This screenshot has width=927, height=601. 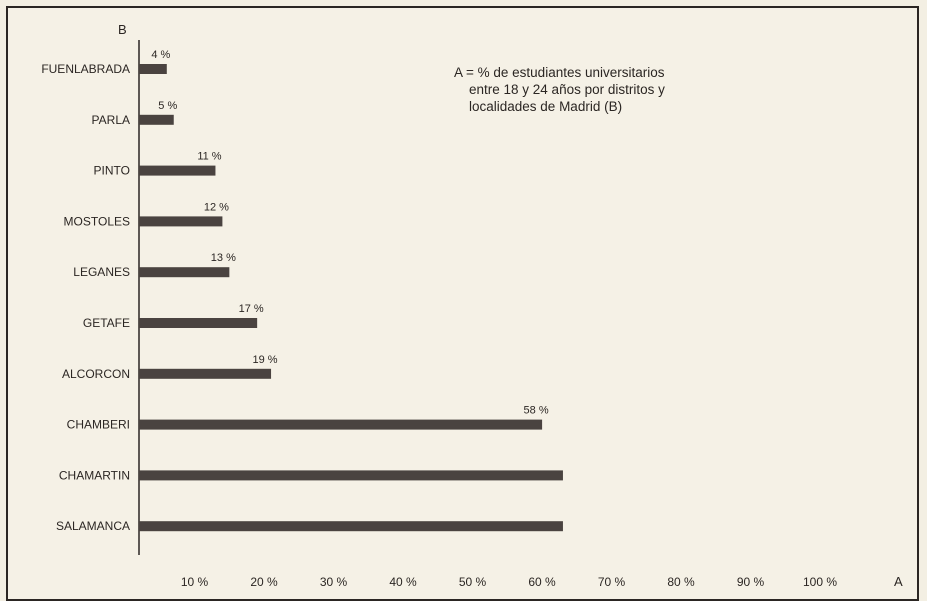 I want to click on value-label: 17 %, so click(x=251, y=309).